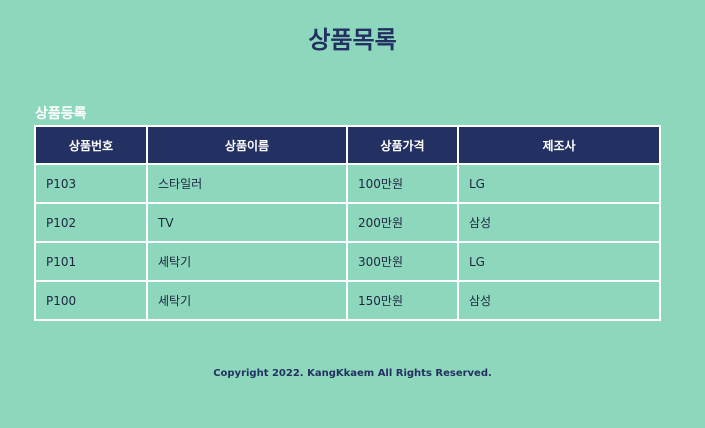  What do you see at coordinates (61, 114) in the screenshot?
I see `product-register-link: 상품등록` at bounding box center [61, 114].